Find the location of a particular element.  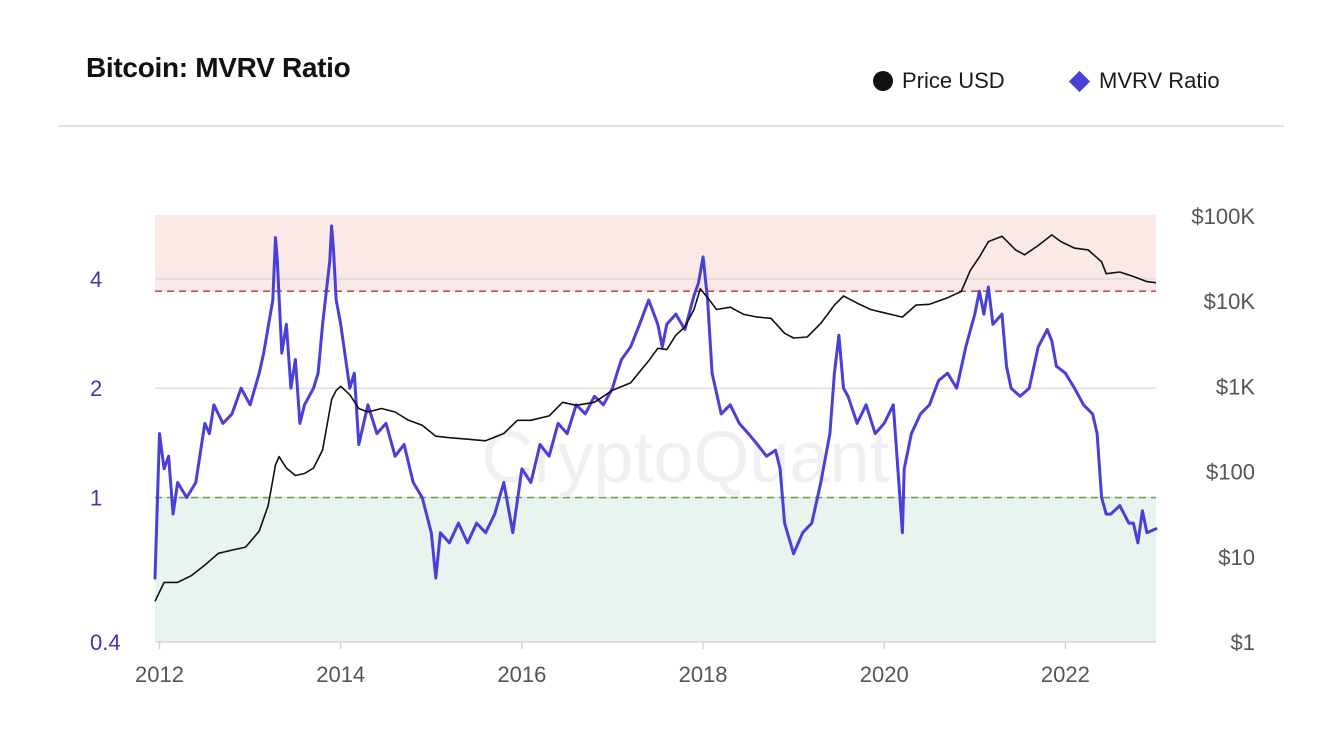

x-tick-label: 2022 is located at coordinates (1065, 674).